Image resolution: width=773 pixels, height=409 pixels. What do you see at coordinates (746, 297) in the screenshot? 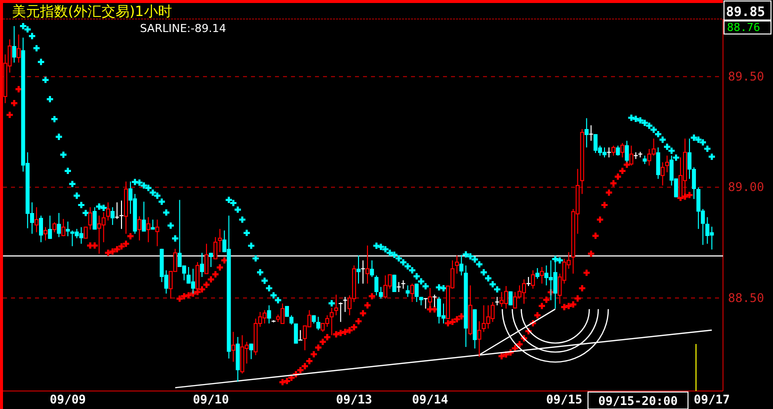
I see `y-tick-label: 88.50` at bounding box center [746, 297].